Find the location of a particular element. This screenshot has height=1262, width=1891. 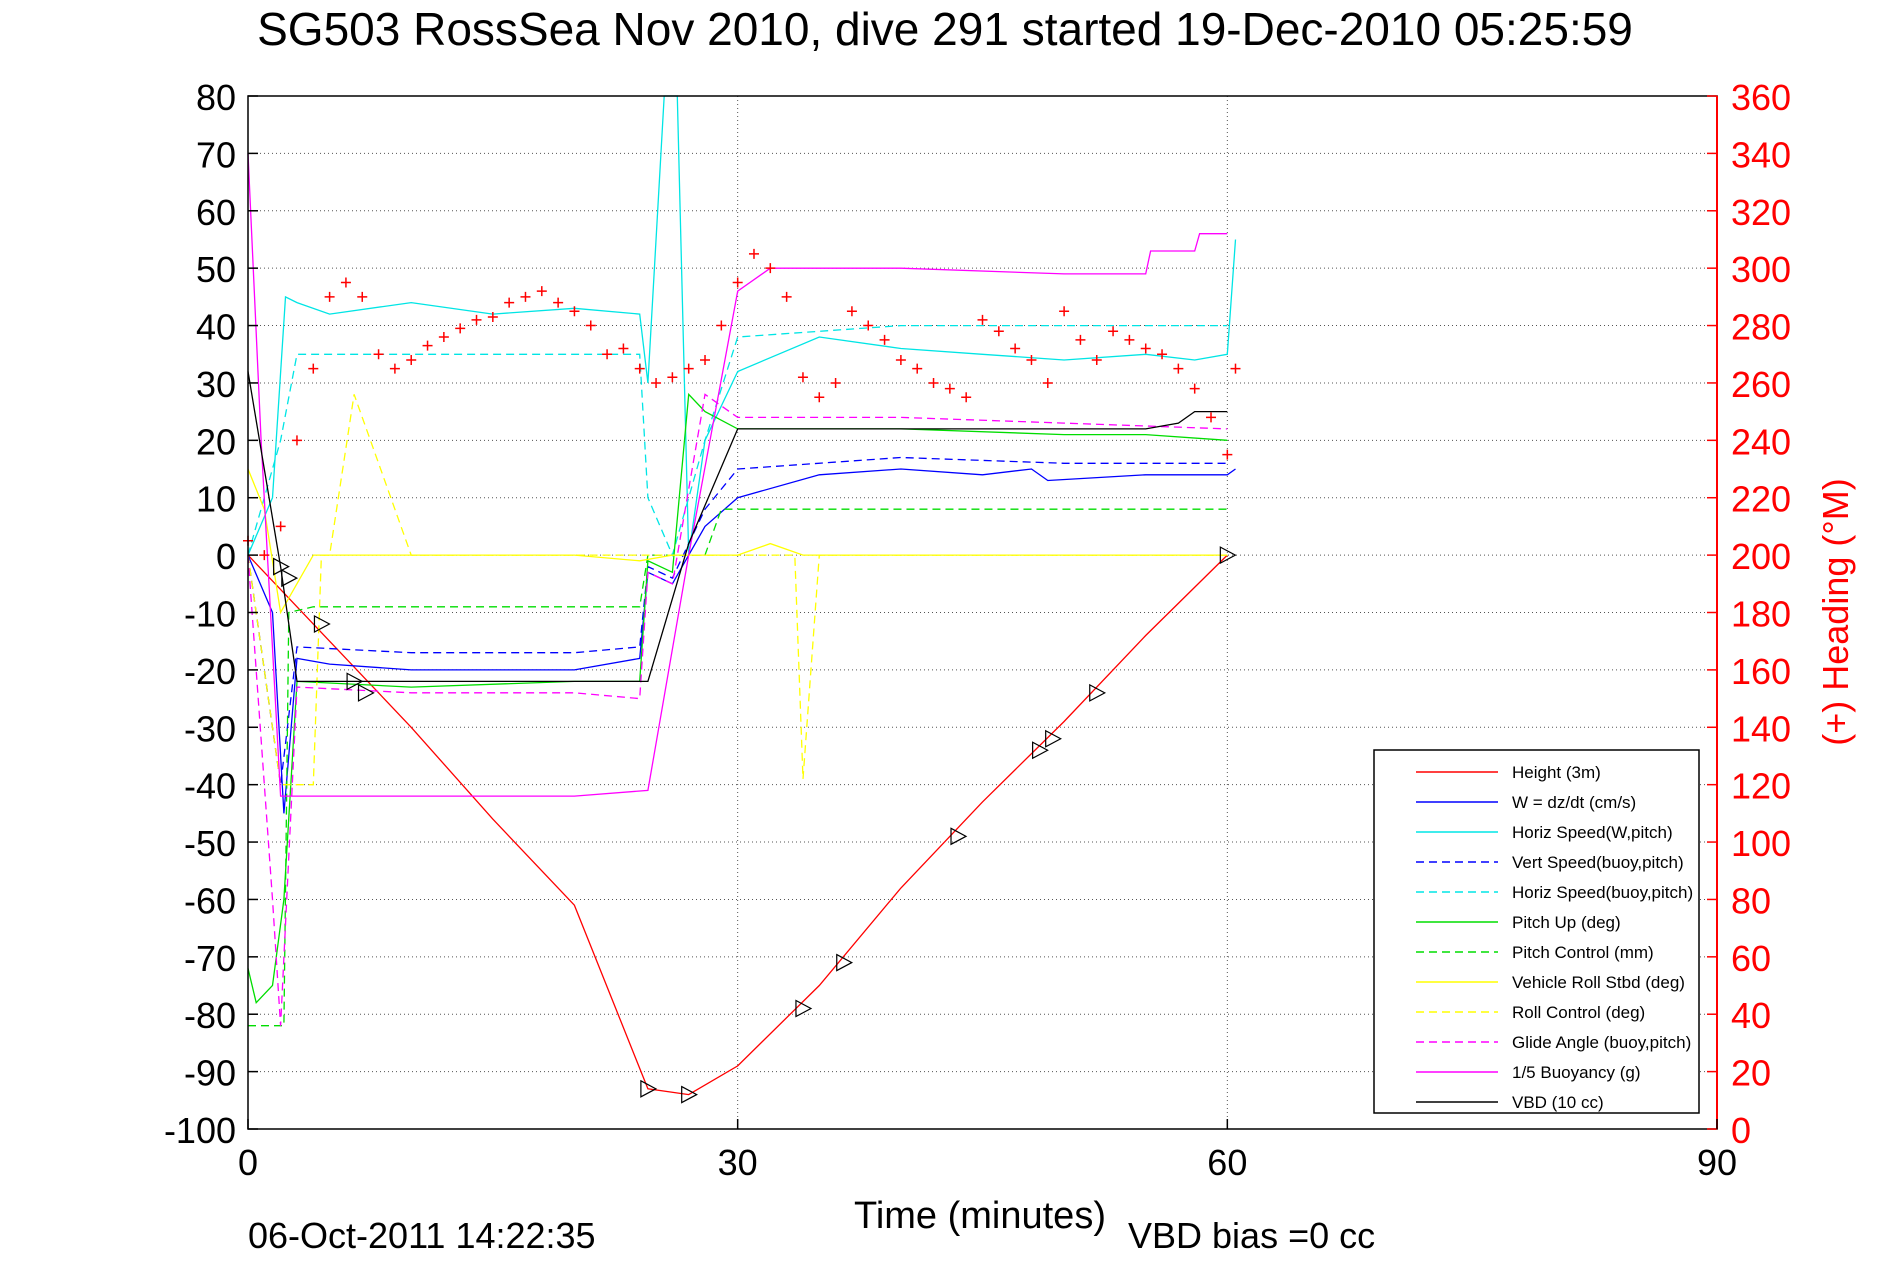

y-tick-label: -100 is located at coordinates (200, 1130).